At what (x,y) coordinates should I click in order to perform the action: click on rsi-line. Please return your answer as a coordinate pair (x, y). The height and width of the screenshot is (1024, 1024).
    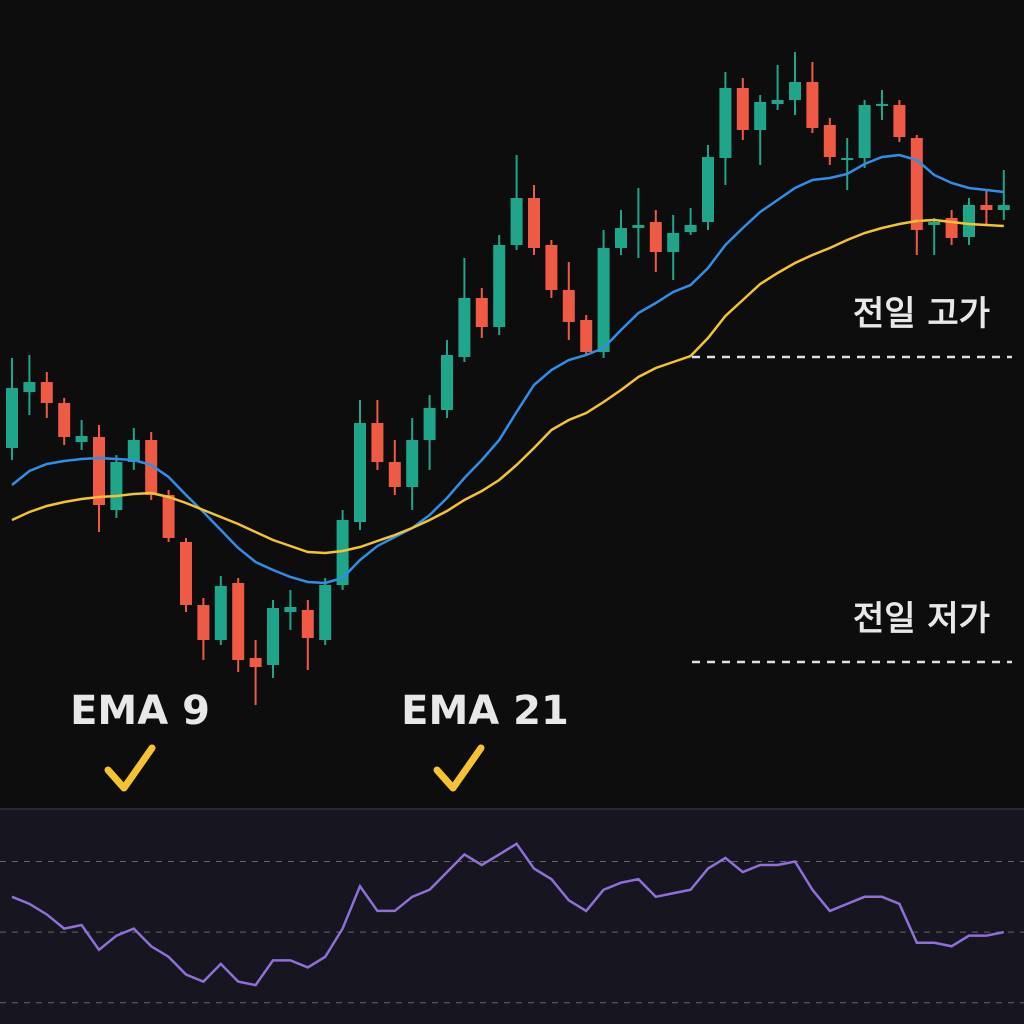
    Looking at the image, I should click on (508, 914).